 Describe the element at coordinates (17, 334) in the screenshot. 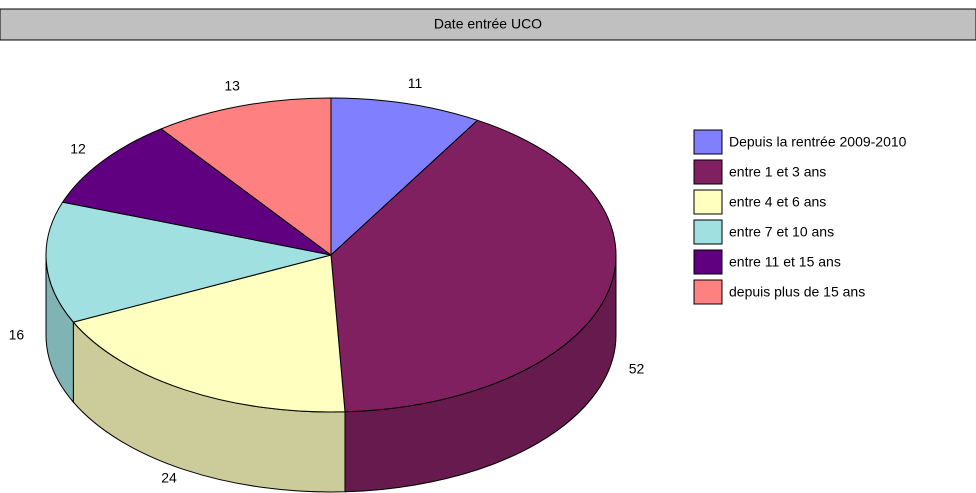

I see `data-label: 16` at that location.